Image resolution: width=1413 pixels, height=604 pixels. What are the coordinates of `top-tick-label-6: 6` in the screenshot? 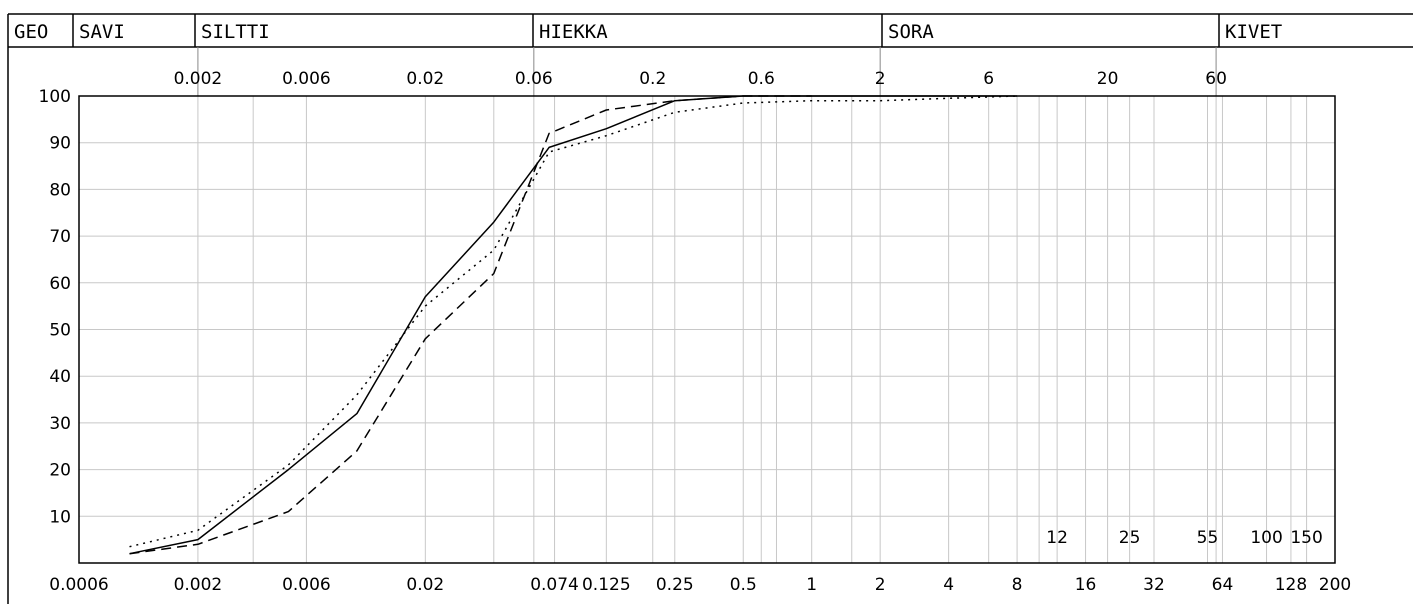 It's located at (988, 79).